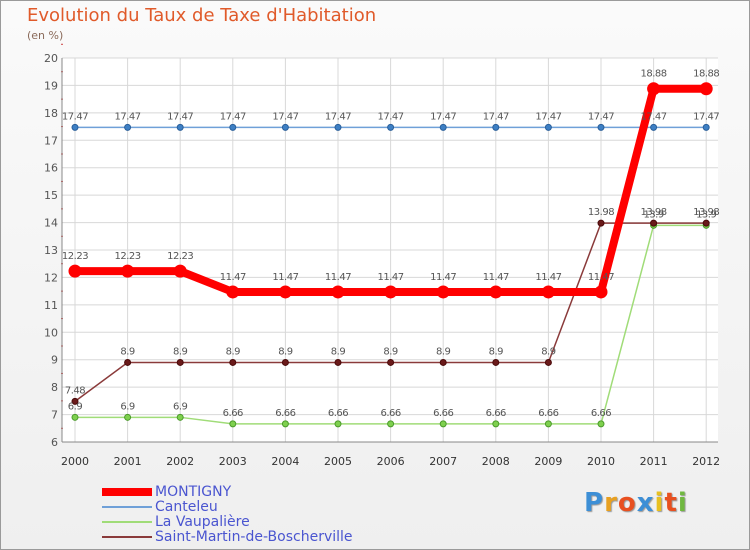 This screenshot has width=750, height=550. What do you see at coordinates (594, 503) in the screenshot?
I see `logo-letter: P` at bounding box center [594, 503].